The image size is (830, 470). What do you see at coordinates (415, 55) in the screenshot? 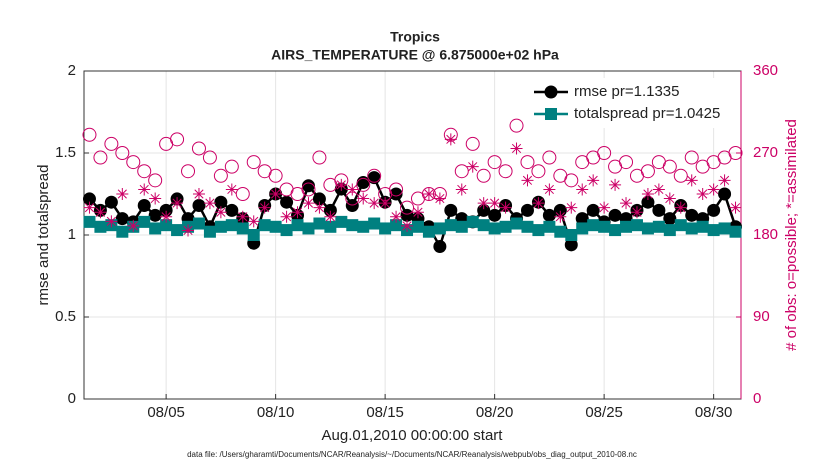
I see `chart-subtitle: AIRS_TEMPERATURE @ 6.875000e+02 hPa` at bounding box center [415, 55].